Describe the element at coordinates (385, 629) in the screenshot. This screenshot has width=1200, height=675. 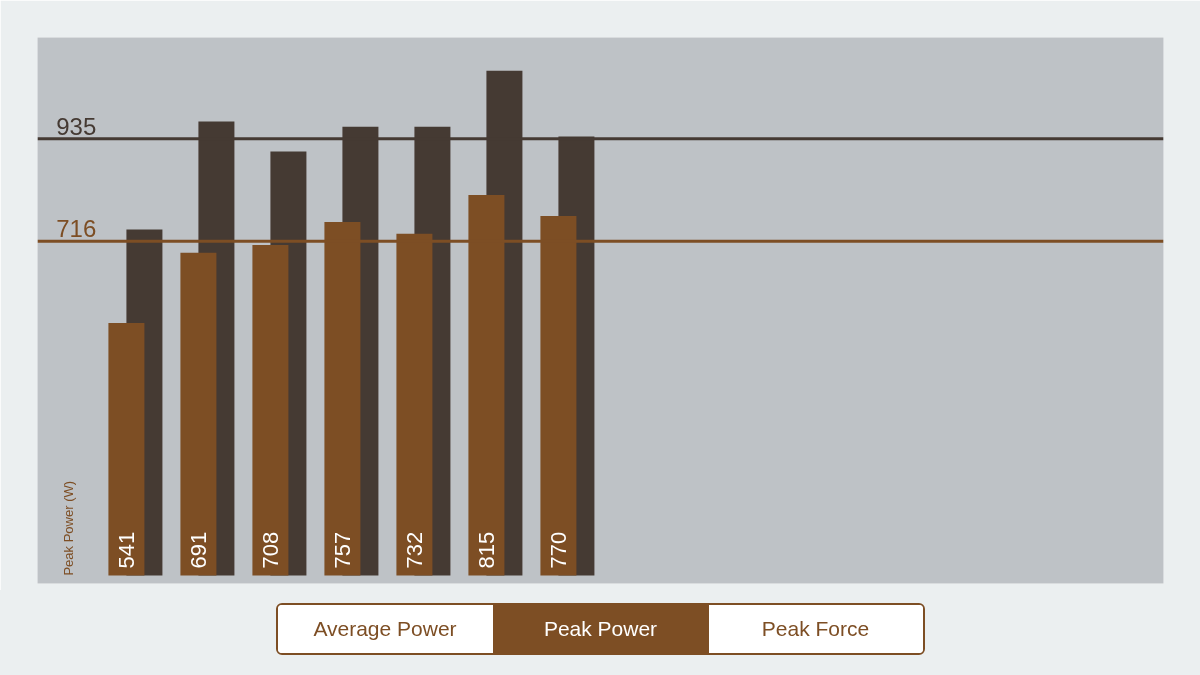
I see `text: Average Power` at that location.